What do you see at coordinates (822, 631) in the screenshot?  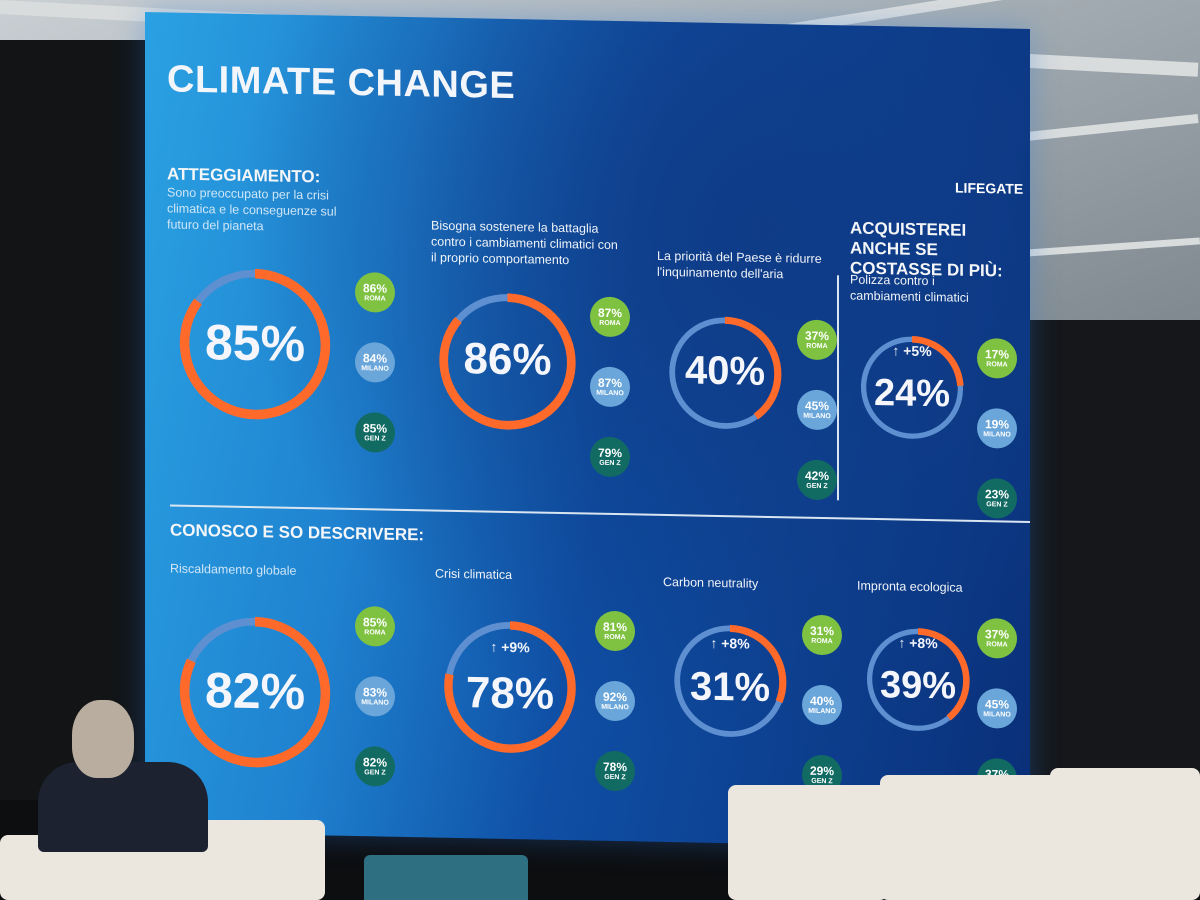 I see `badge-value: 31%` at bounding box center [822, 631].